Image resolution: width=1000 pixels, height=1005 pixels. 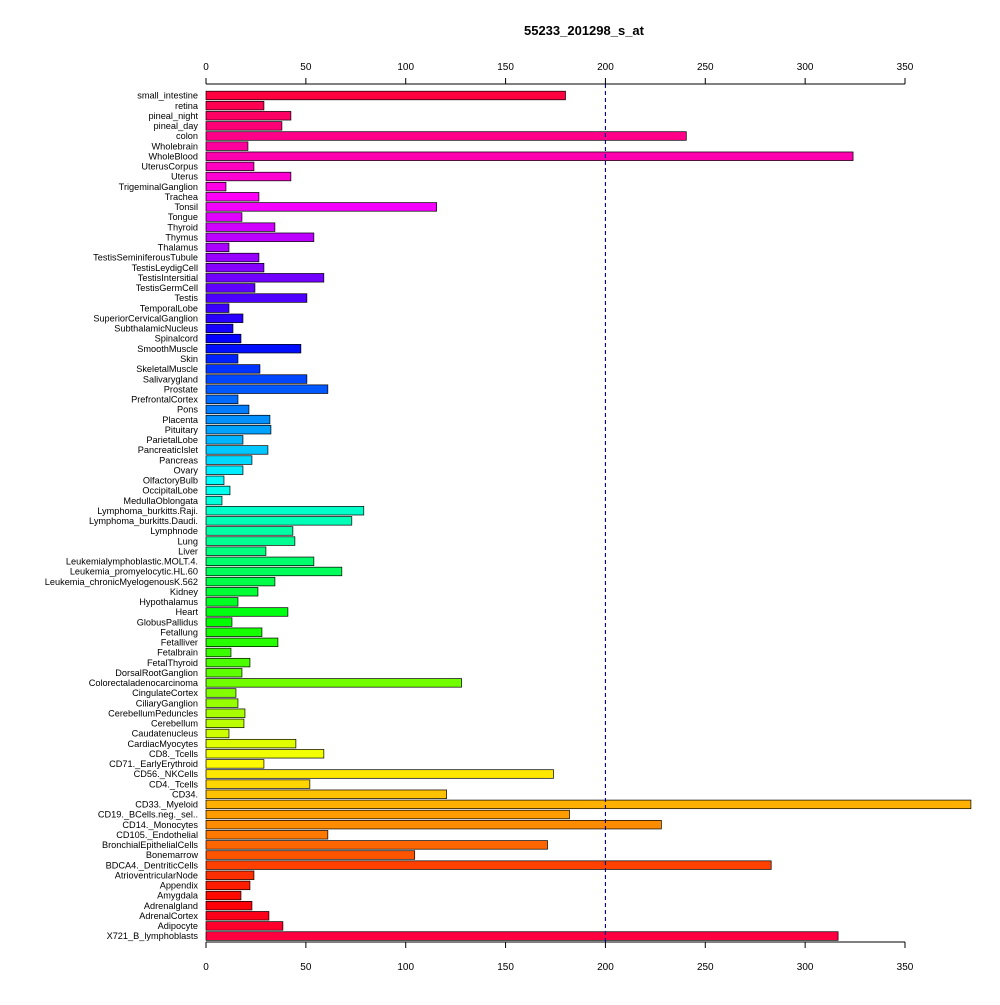 I want to click on category-label: Uterus, so click(x=184, y=177).